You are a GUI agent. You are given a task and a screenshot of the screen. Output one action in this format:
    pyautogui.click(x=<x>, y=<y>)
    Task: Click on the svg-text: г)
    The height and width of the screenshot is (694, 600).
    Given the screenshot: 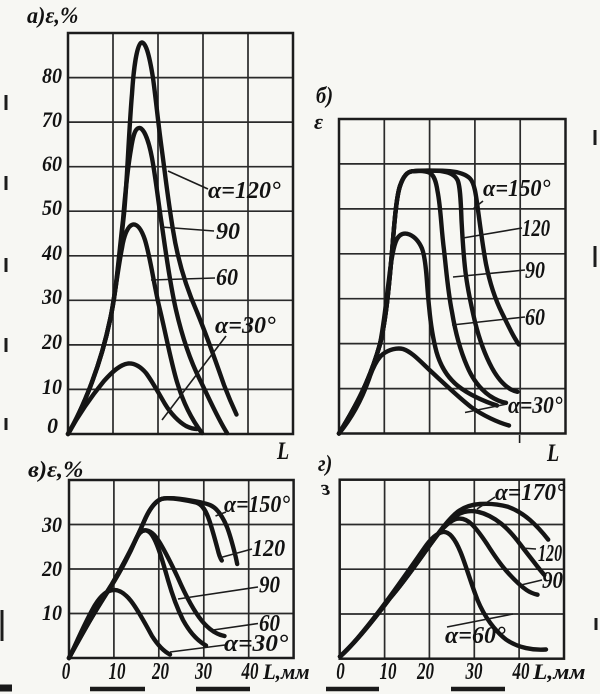 What is the action you would take?
    pyautogui.click(x=325, y=463)
    